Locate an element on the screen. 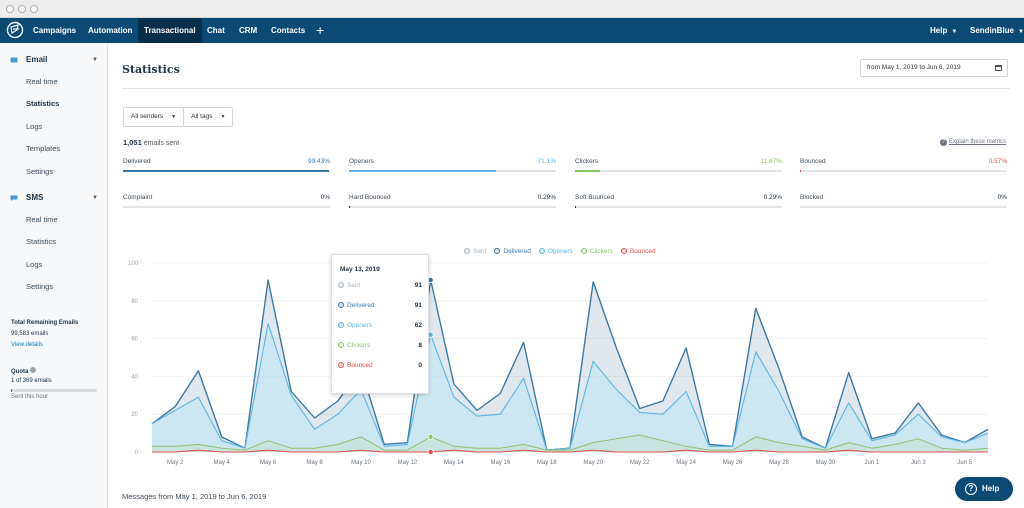  metric-label: Openers is located at coordinates (361, 161).